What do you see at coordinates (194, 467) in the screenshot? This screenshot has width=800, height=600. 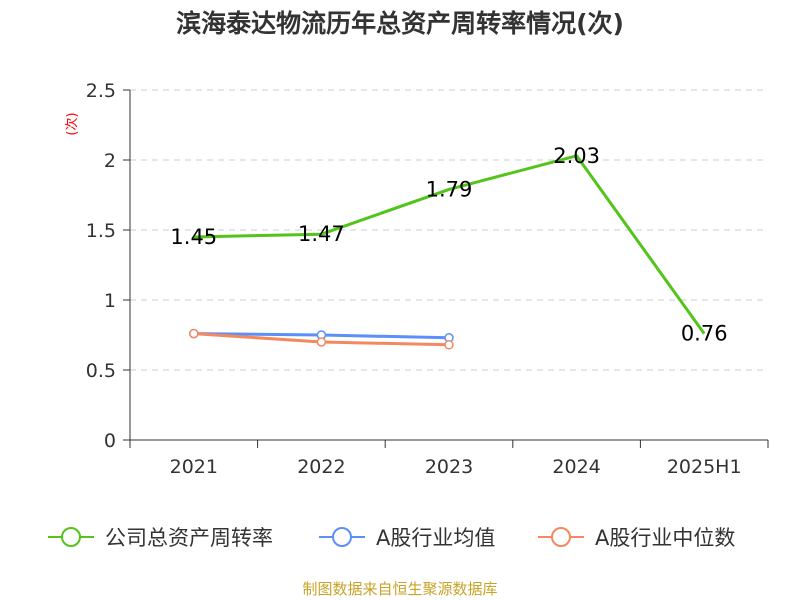 I see `x-tick-label: 2021` at bounding box center [194, 467].